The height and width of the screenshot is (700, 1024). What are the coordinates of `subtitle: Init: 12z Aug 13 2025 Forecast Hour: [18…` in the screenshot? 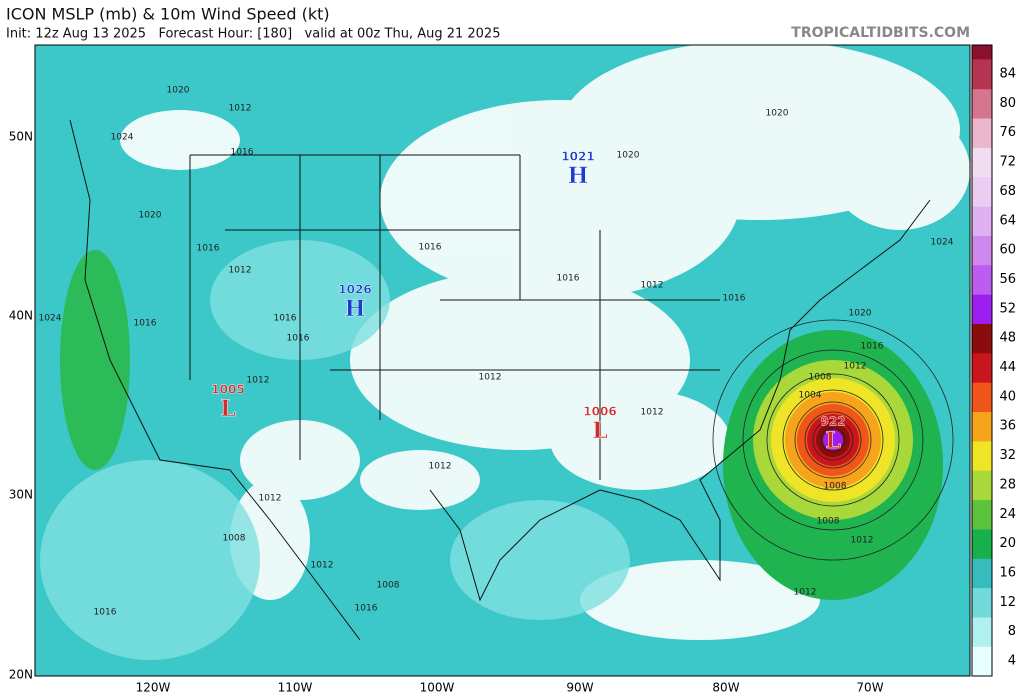 It's located at (253, 34).